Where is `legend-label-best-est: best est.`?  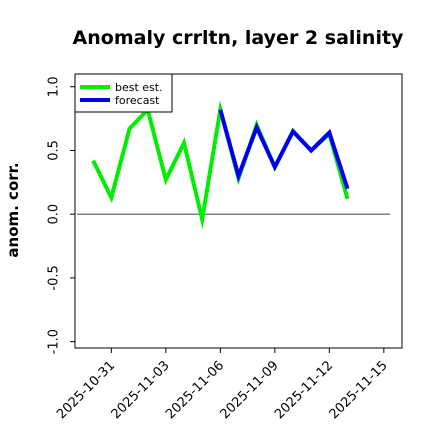 legend-label-best-est: best est. is located at coordinates (139, 87).